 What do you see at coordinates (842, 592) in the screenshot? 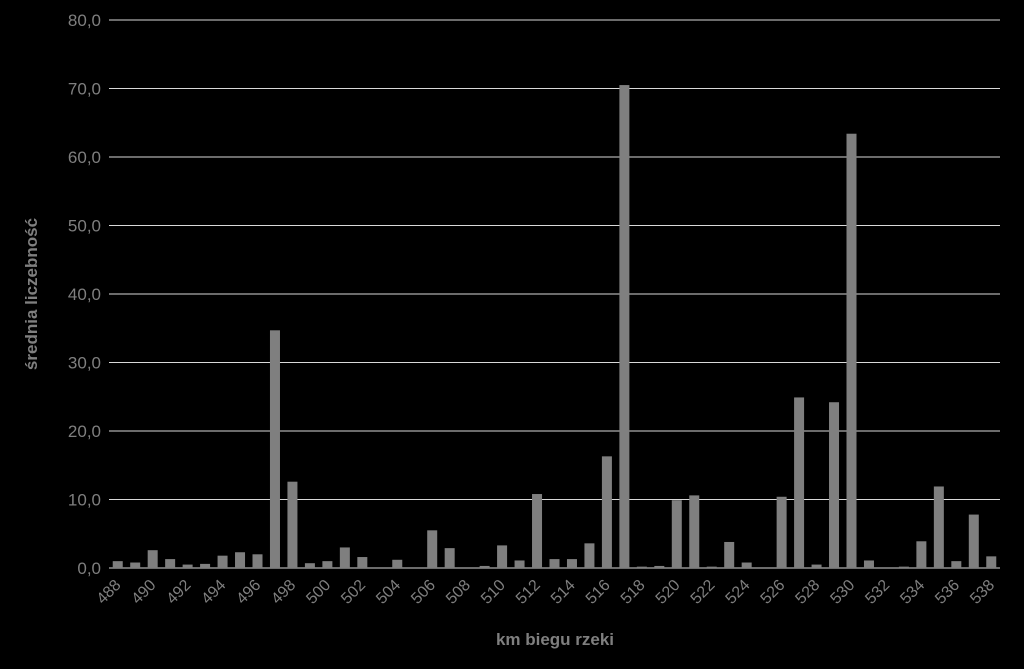
I see `x-tick-label: 530` at bounding box center [842, 592].